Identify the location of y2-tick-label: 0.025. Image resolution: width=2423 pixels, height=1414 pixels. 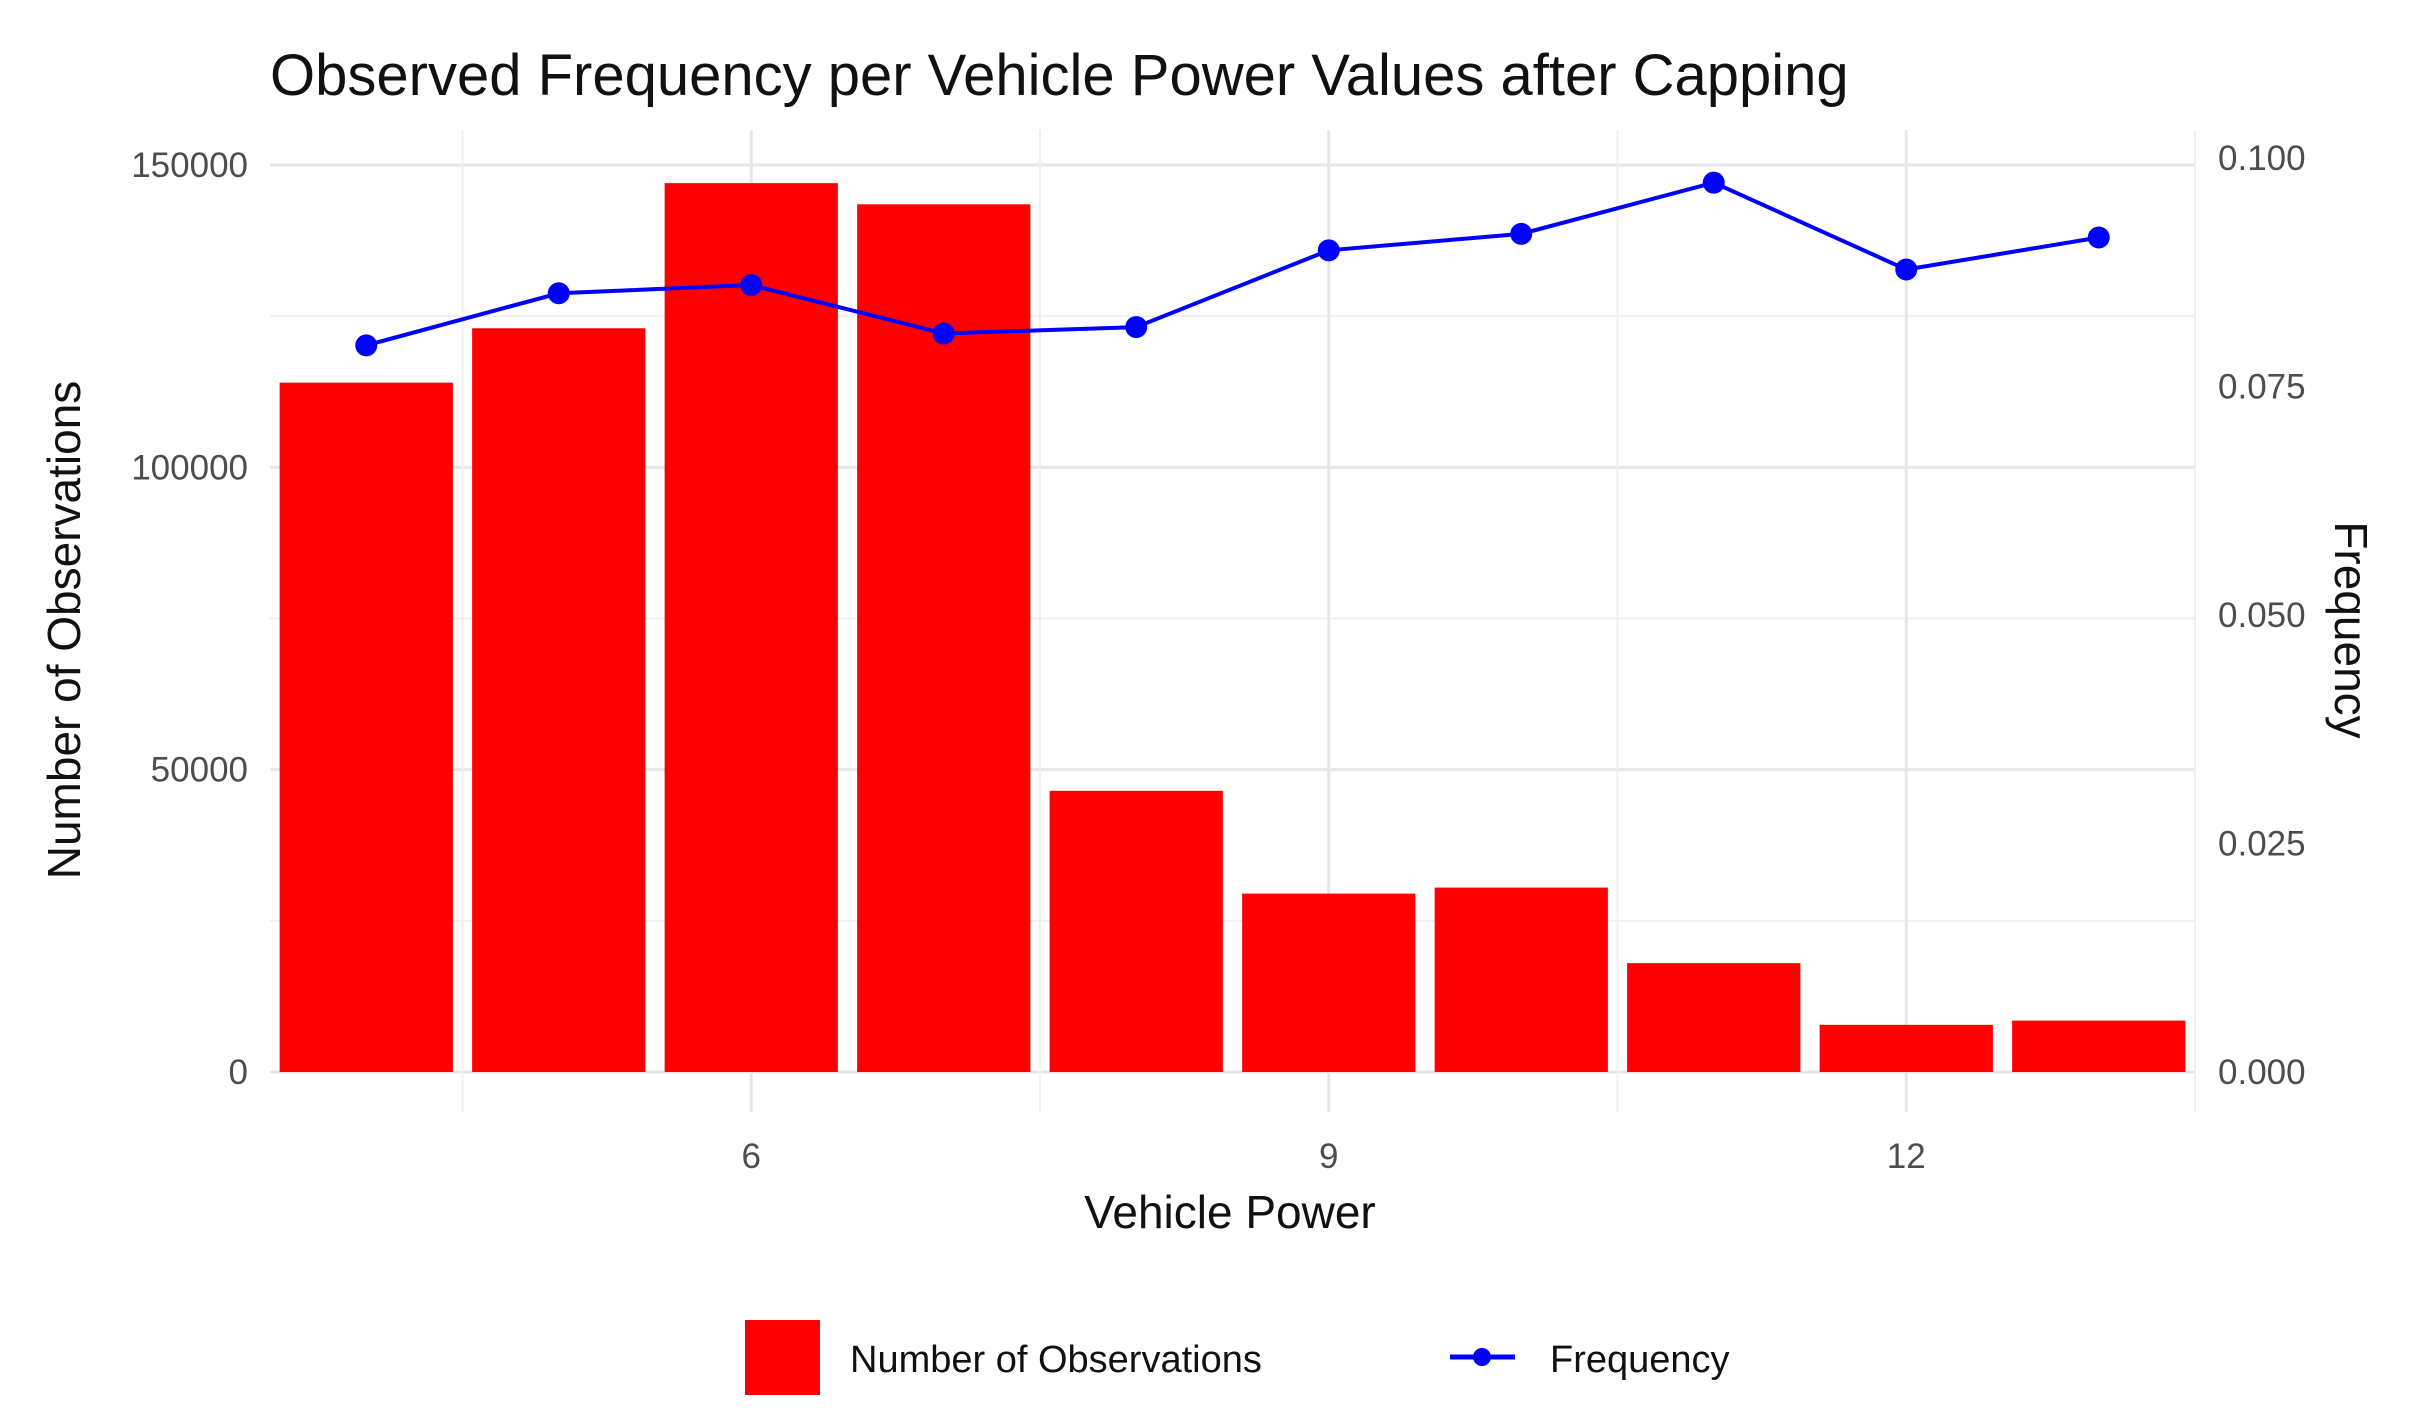
(2262, 844).